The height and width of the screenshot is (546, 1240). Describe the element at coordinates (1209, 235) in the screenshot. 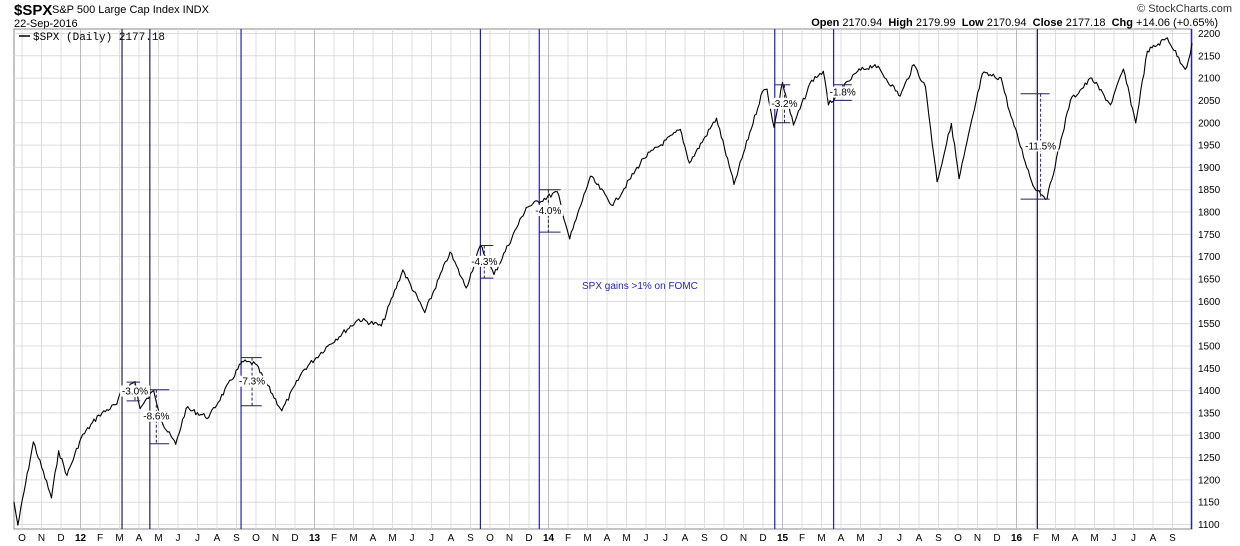

I see `y-tick-label: 1750` at that location.